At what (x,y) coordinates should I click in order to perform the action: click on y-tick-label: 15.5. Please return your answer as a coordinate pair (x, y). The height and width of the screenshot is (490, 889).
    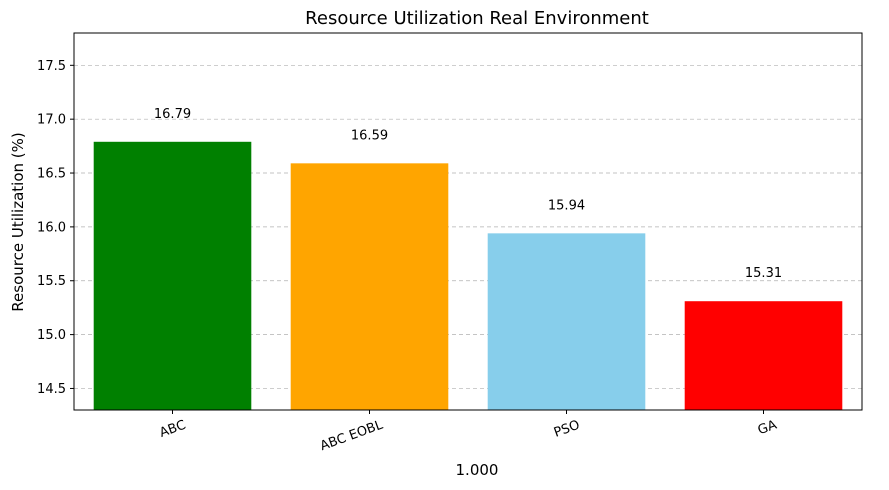
    Looking at the image, I should click on (51, 281).